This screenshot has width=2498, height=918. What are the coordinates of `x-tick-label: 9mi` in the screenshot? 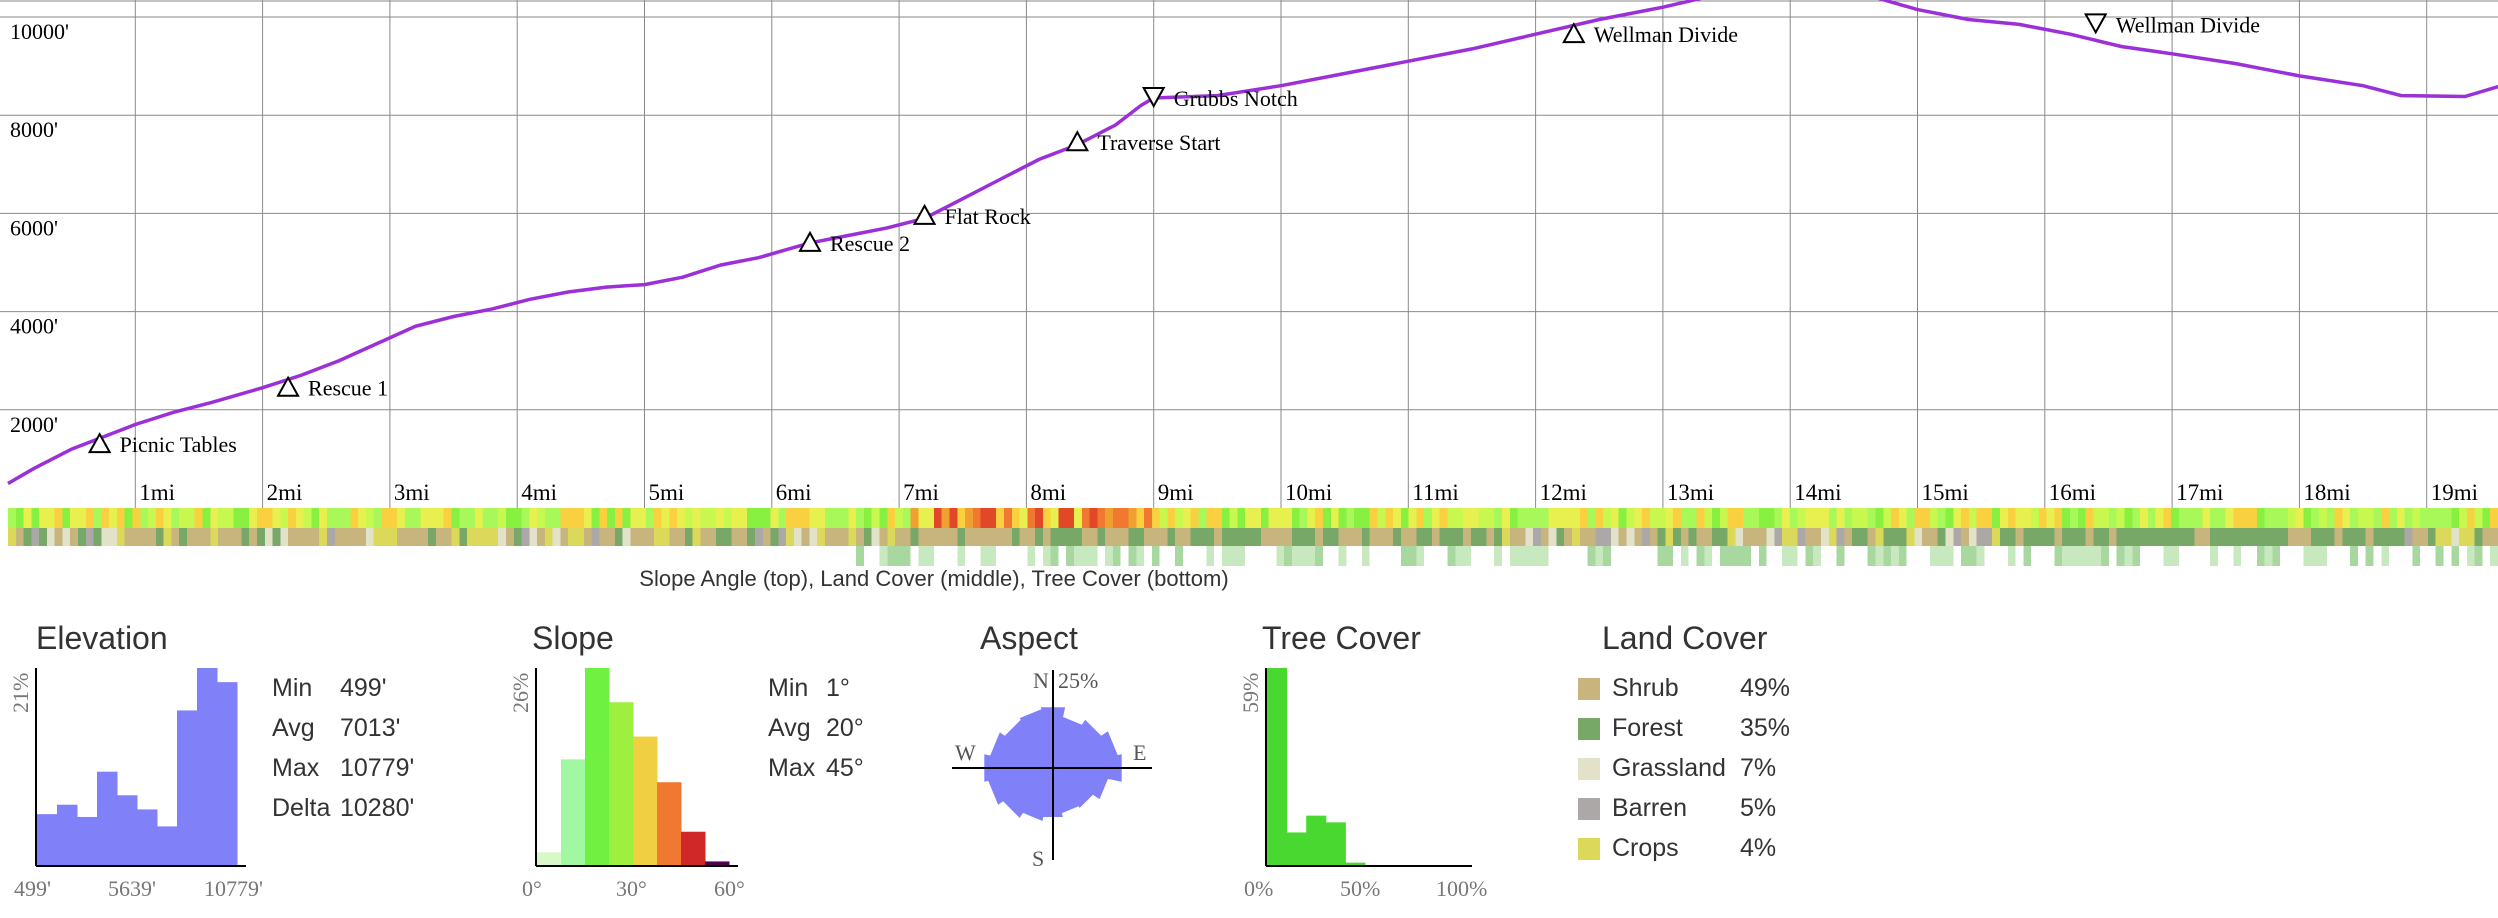 It's located at (1176, 492).